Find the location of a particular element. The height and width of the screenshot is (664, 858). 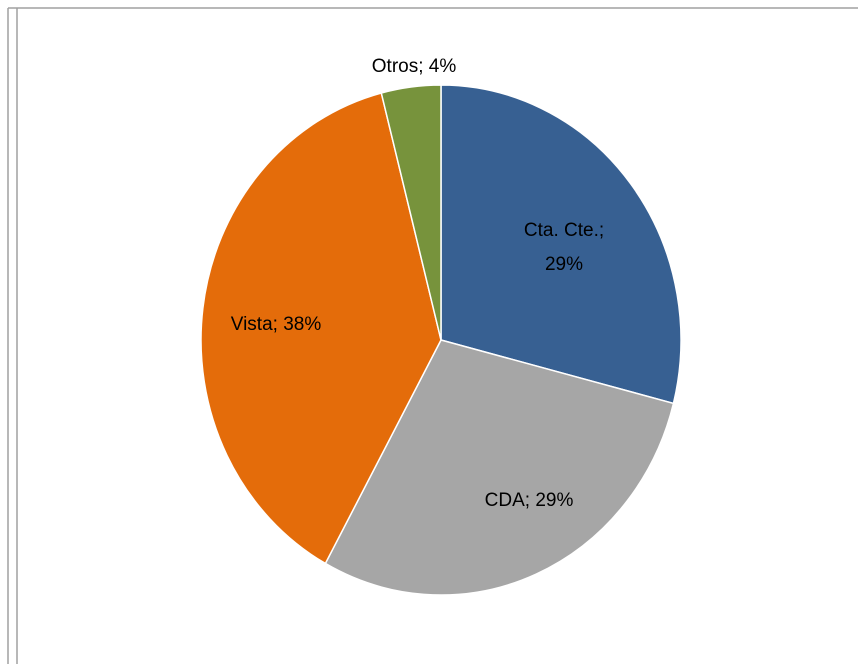

data-label: Otros; 4% is located at coordinates (414, 66).